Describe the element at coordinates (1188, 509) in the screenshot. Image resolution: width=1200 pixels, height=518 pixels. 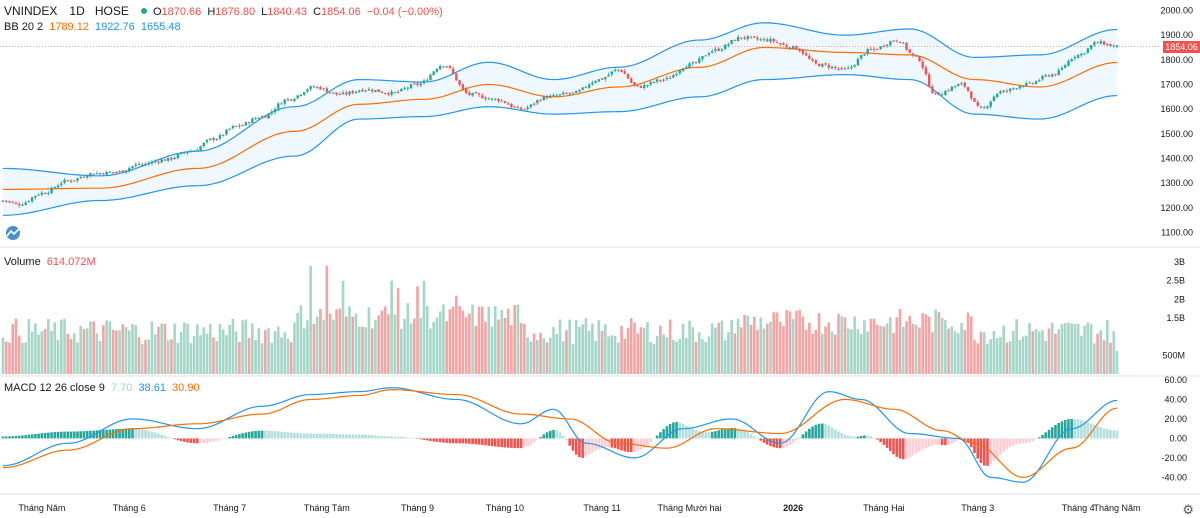
I see `gear-icon: ⚙` at that location.